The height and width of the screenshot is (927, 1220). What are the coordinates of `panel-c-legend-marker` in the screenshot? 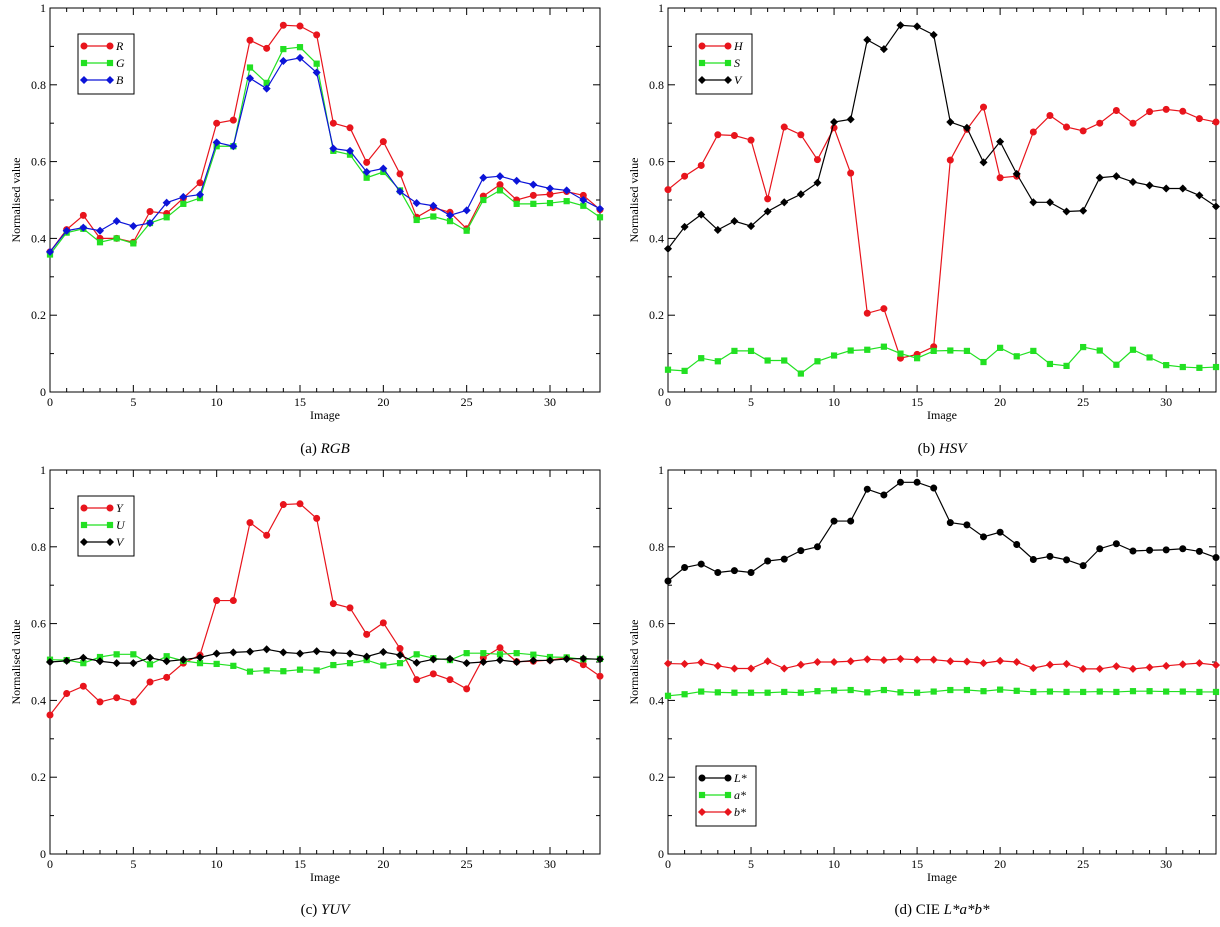 It's located at (84, 542).